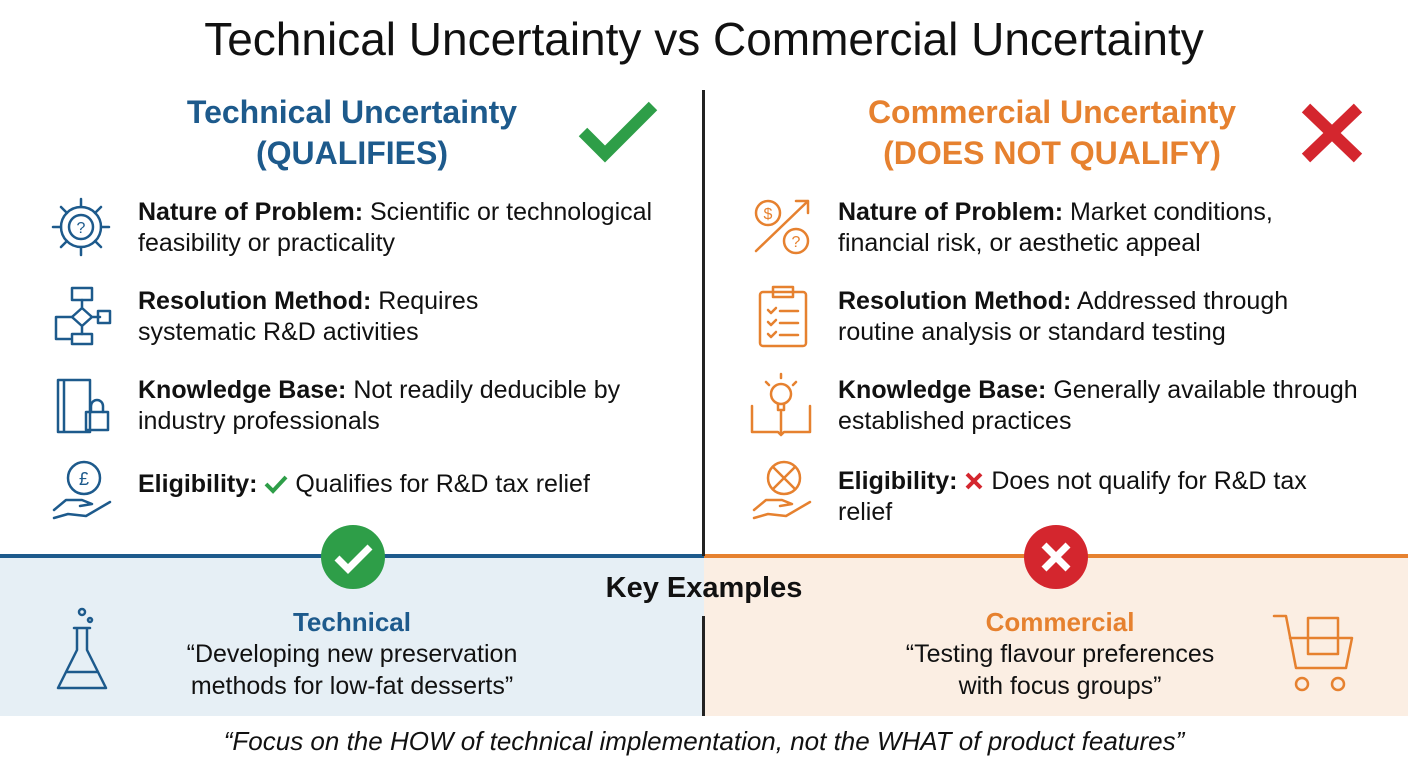  What do you see at coordinates (83, 316) in the screenshot?
I see `flowchart-icon` at bounding box center [83, 316].